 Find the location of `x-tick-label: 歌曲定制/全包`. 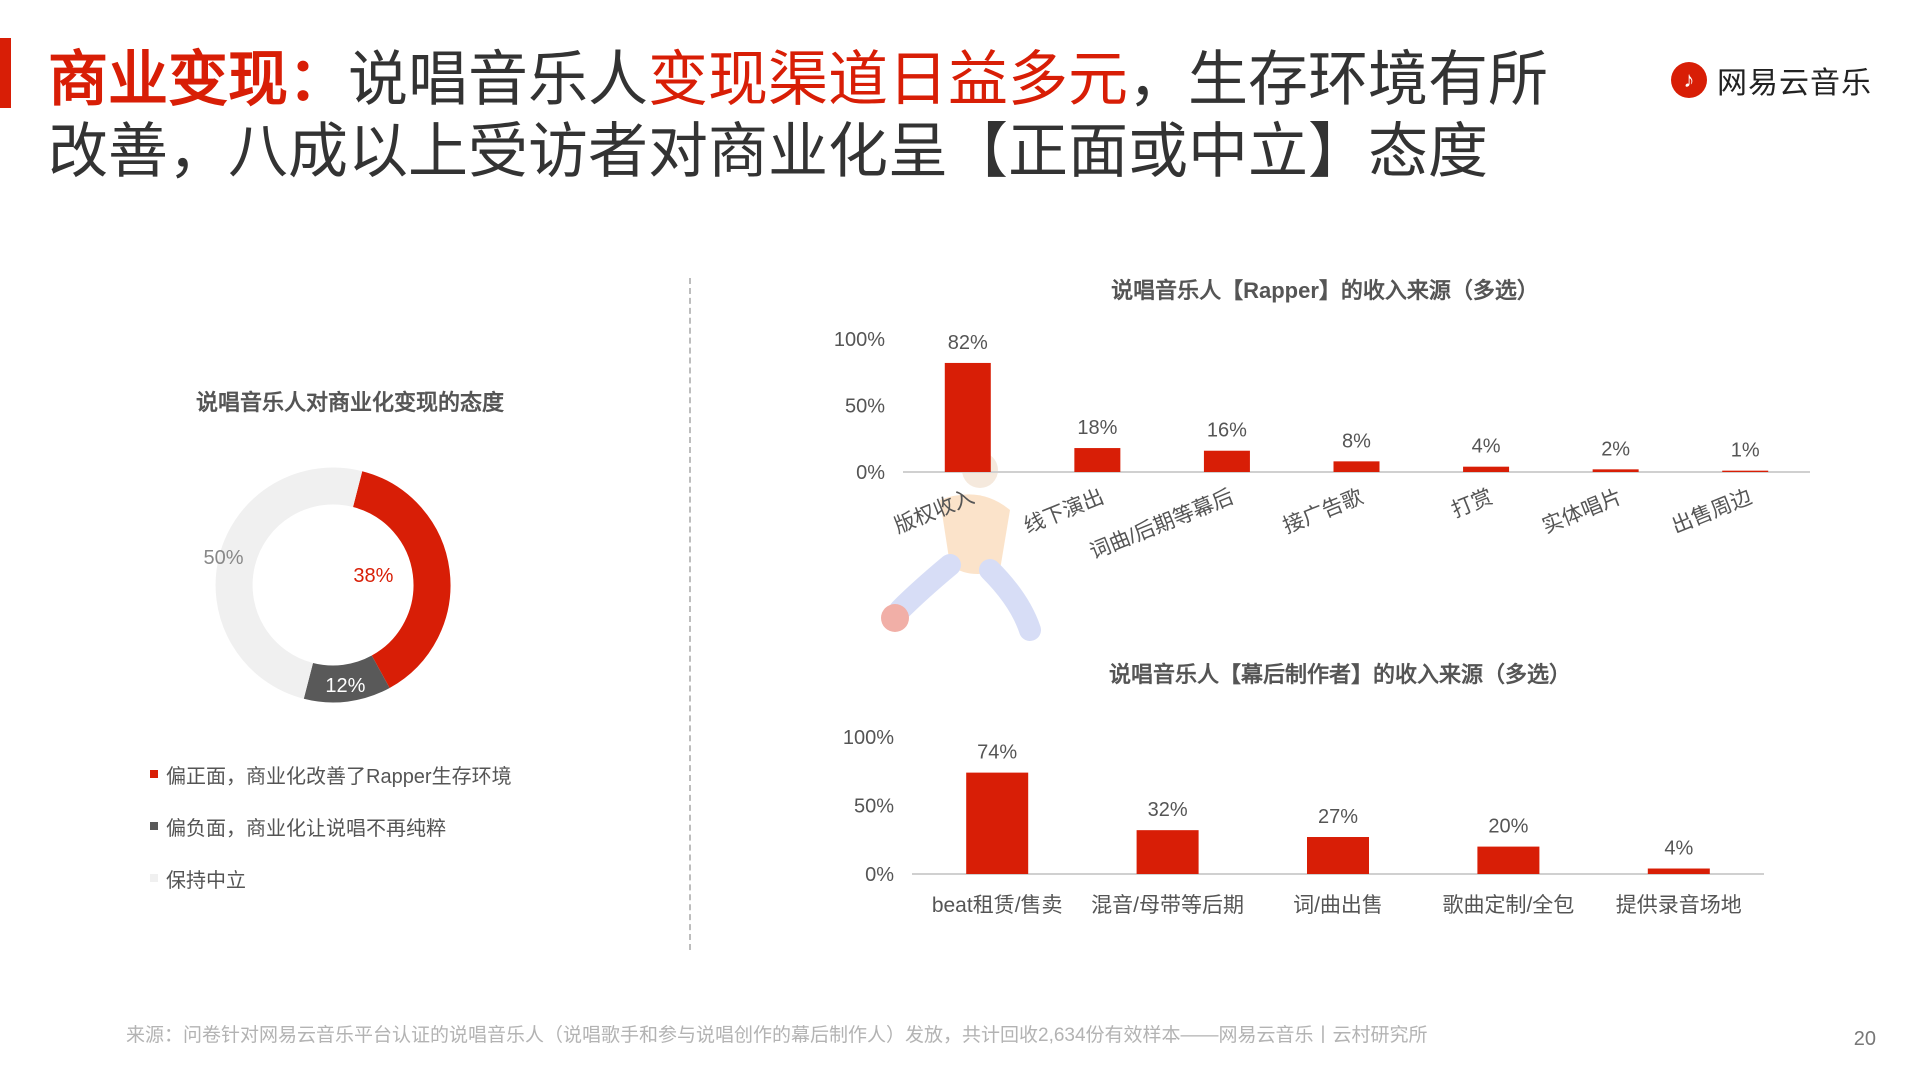

x-tick-label: 歌曲定制/全包 is located at coordinates (1508, 905).